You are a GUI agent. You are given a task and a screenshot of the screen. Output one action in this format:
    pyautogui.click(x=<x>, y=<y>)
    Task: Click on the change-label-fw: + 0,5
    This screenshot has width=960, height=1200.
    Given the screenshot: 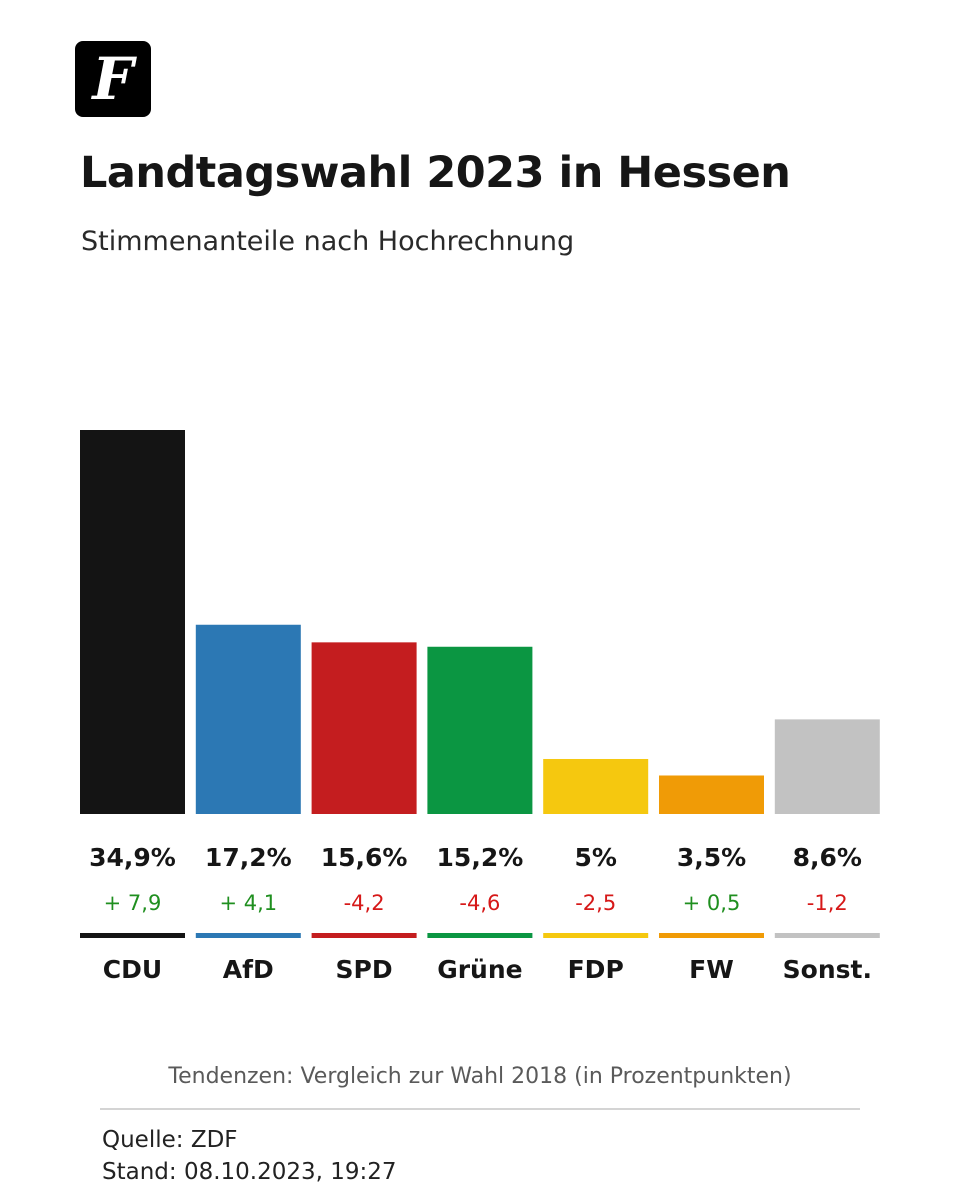 What is the action you would take?
    pyautogui.click(x=712, y=903)
    